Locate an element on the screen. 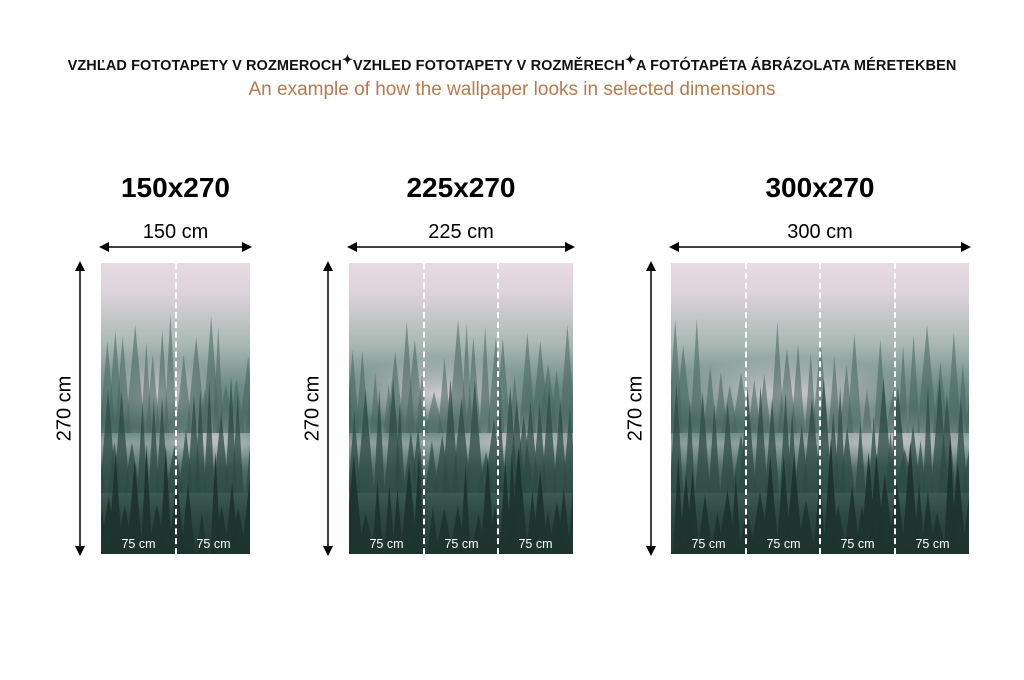 This screenshot has width=1024, height=680. header-sk: VZHĽAD FOTOTAPETY V ROZMEROCH is located at coordinates (204, 66).